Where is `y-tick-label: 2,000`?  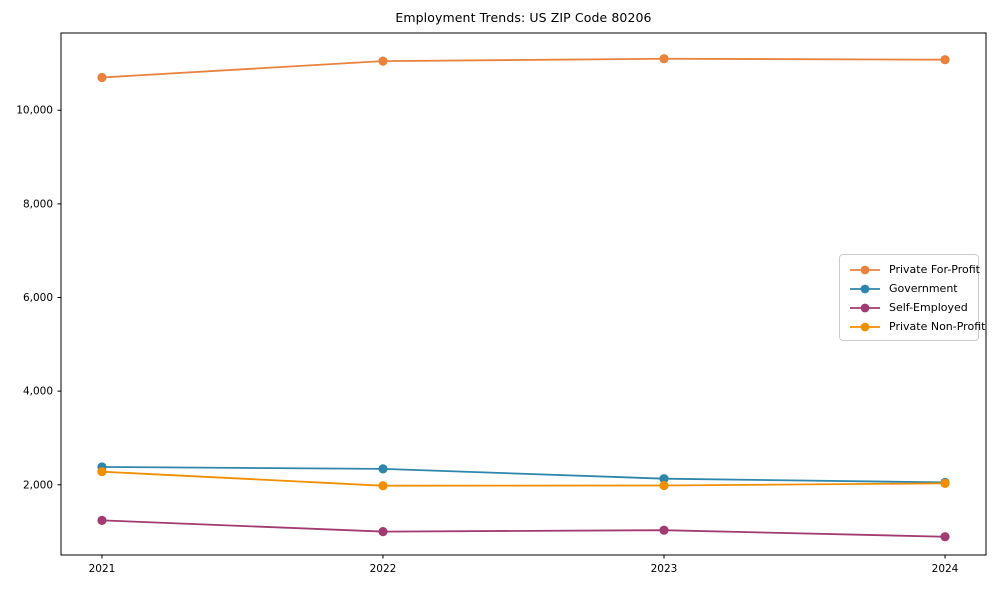
y-tick-label: 2,000 is located at coordinates (38, 485).